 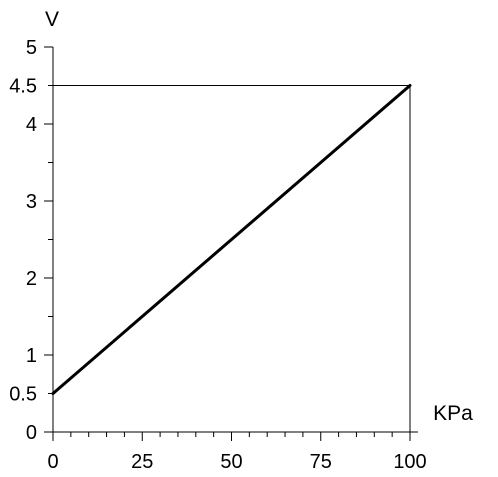 I want to click on x-tick-label: 0, so click(x=52, y=462).